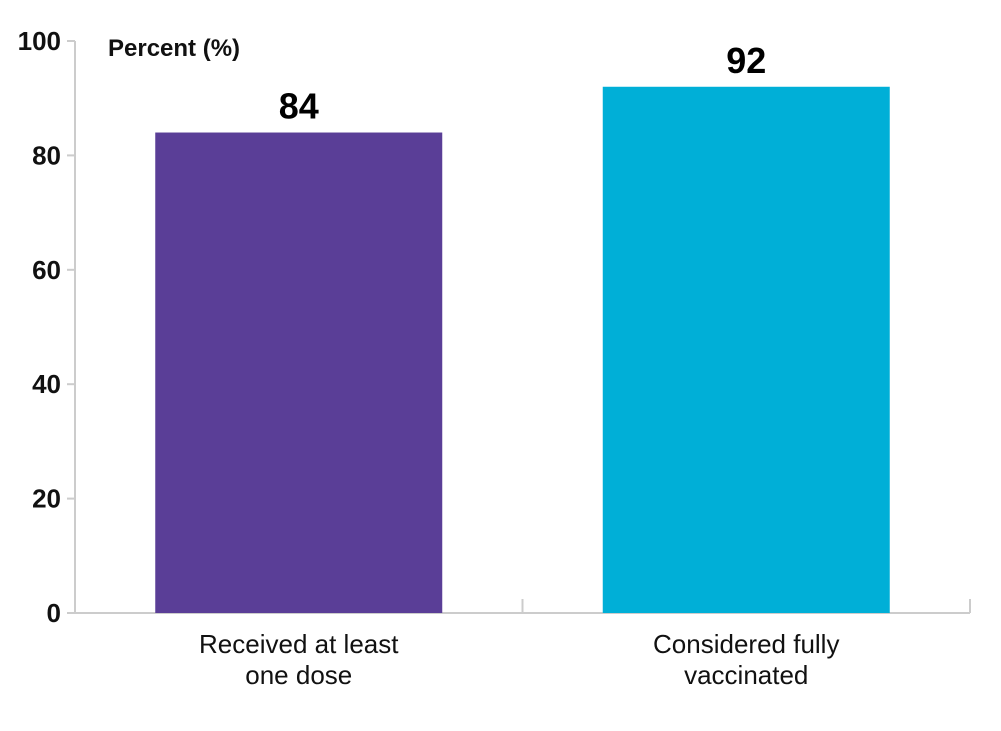 The image size is (1001, 731). Describe the element at coordinates (46, 384) in the screenshot. I see `y-tick-label: 40` at that location.